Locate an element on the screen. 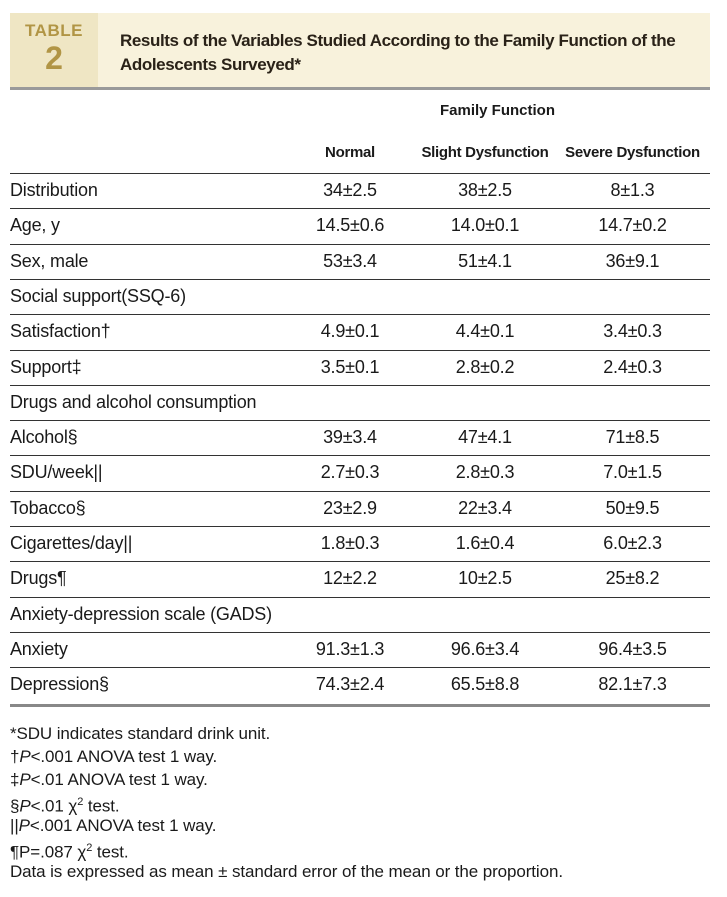 Image resolution: width=727 pixels, height=897 pixels. footnote-text: *SDU indicates standard drink unit. is located at coordinates (140, 733).